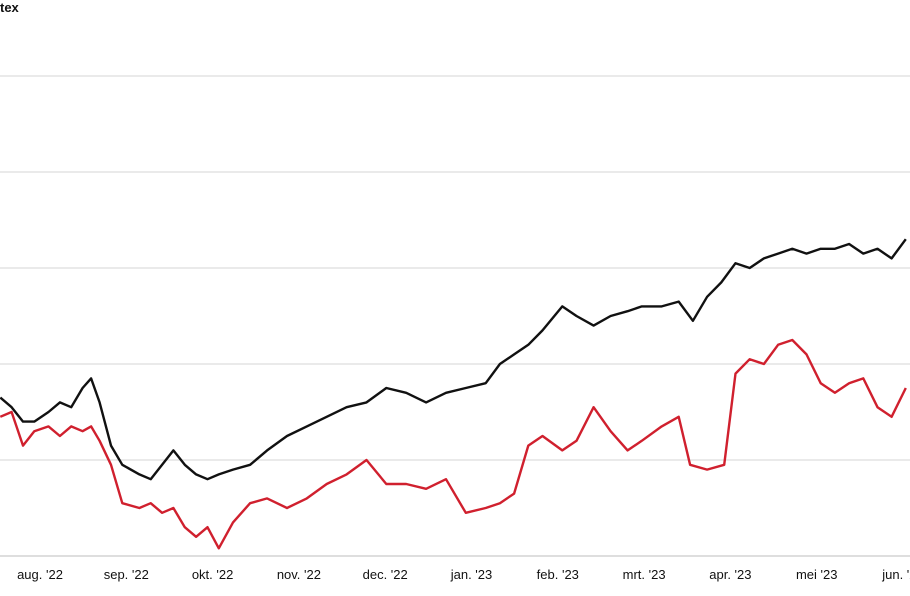 The width and height of the screenshot is (910, 596). Describe the element at coordinates (126, 574) in the screenshot. I see `x-tick-label: sep. '22` at that location.